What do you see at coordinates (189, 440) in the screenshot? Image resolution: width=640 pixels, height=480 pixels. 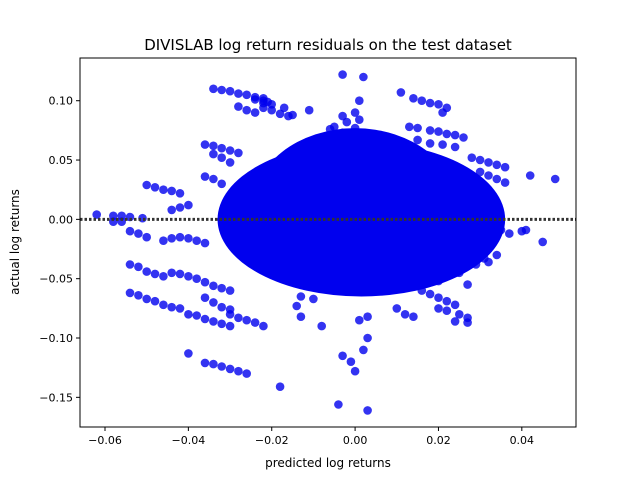 I see `x-tick-label: −0.04` at bounding box center [189, 440].